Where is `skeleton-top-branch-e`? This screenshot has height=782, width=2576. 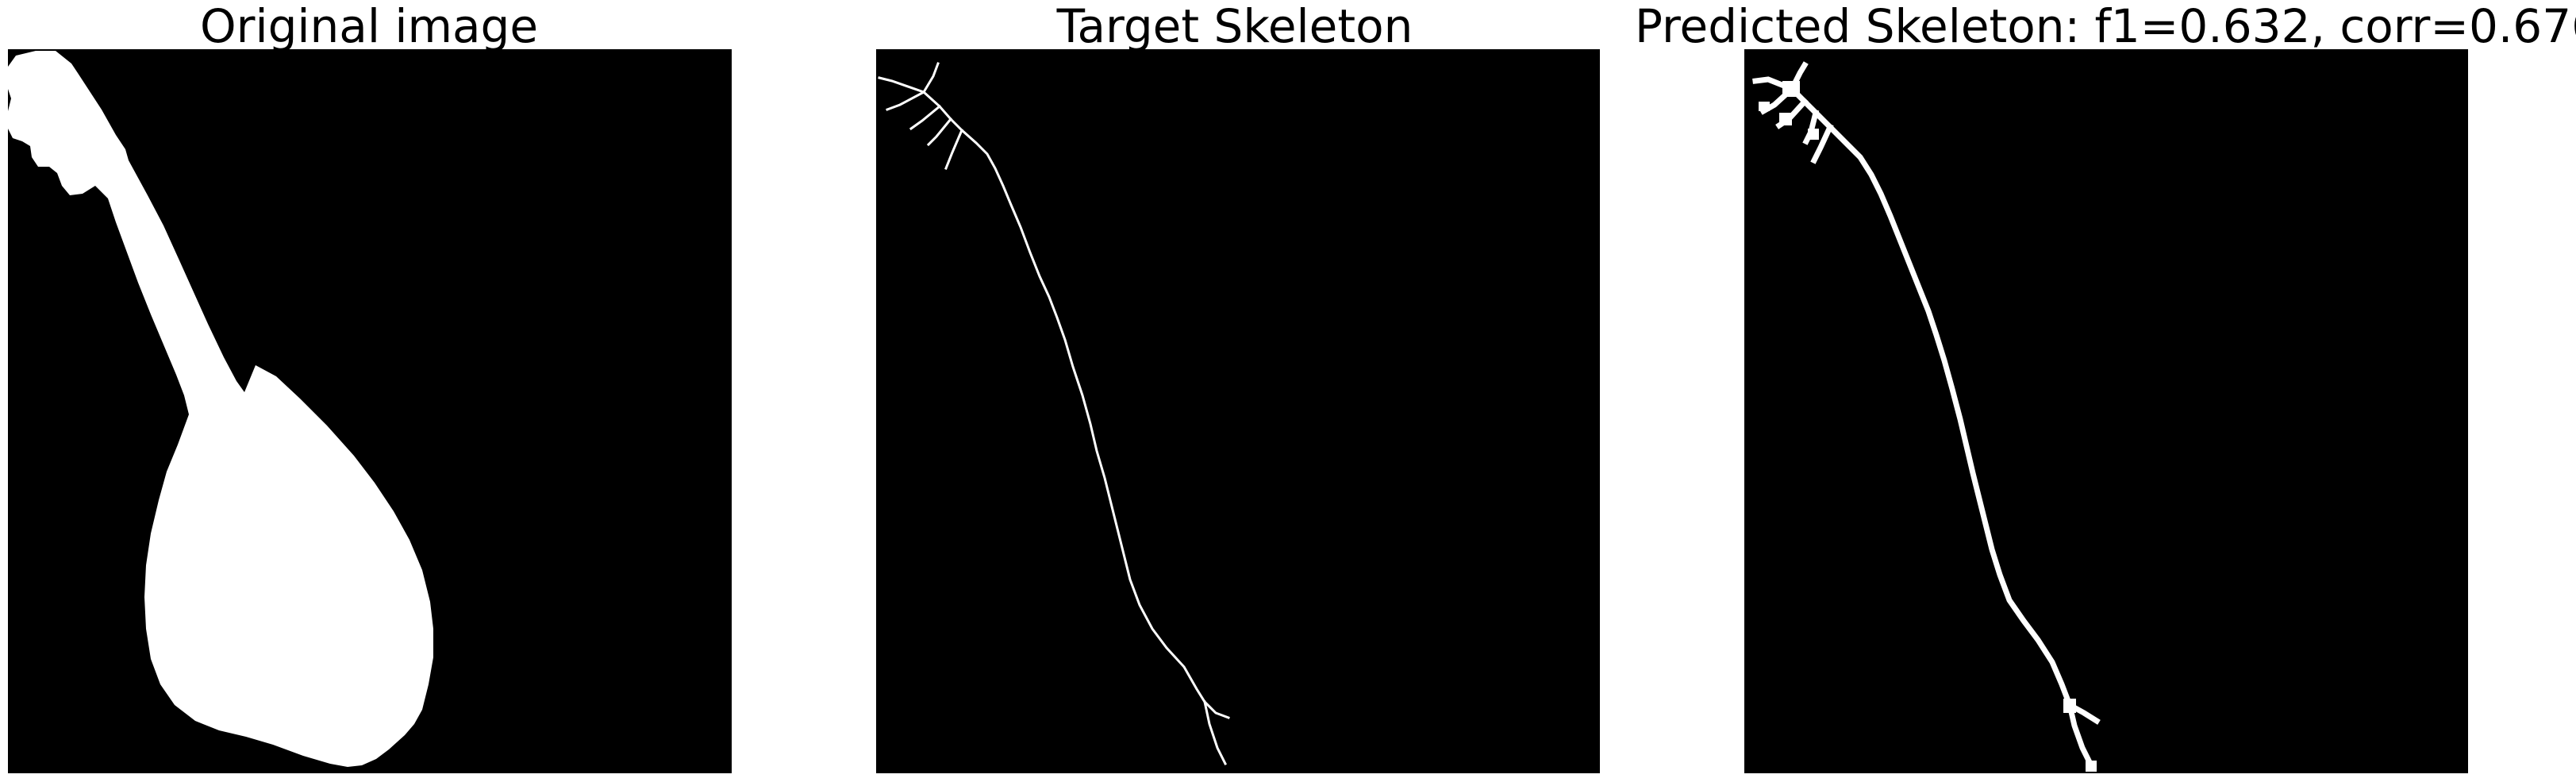 skeleton-top-branch-e is located at coordinates (939, 132).